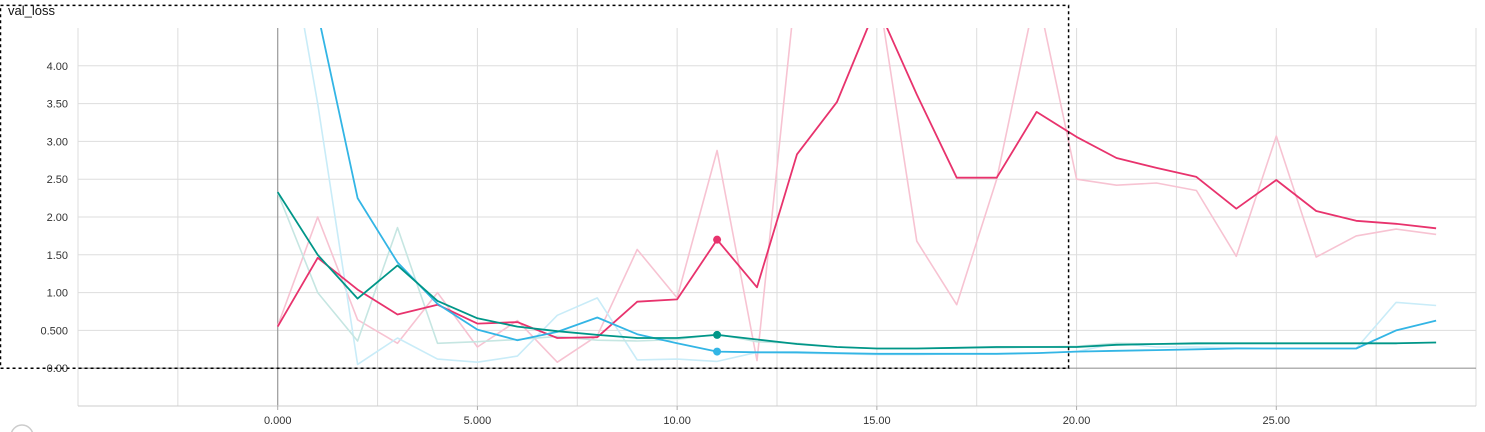  Describe the element at coordinates (278, 421) in the screenshot. I see `x-tick-label: 0.000` at that location.